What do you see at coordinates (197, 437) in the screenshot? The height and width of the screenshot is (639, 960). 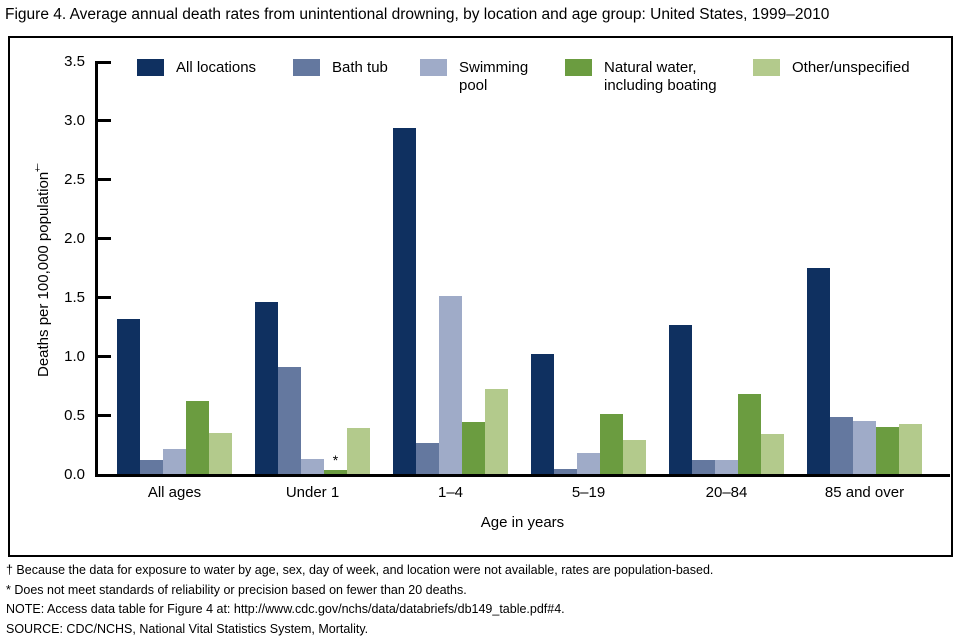 I see `bar-all-ages-natural-water-including-boating` at bounding box center [197, 437].